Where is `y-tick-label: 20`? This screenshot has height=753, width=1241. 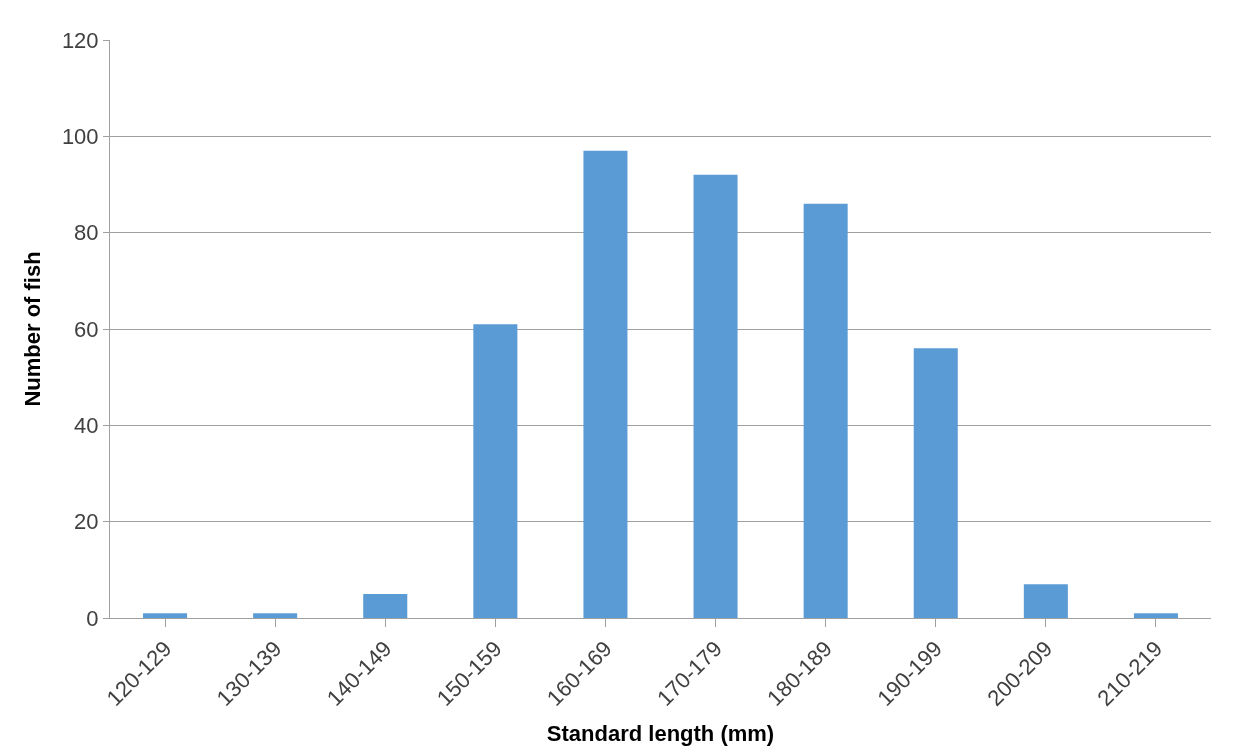 y-tick-label: 20 is located at coordinates (86, 522).